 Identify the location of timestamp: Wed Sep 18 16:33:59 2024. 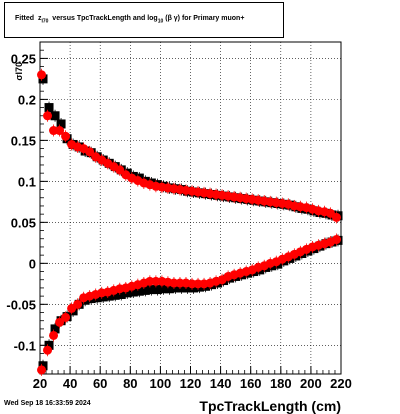
(47, 403).